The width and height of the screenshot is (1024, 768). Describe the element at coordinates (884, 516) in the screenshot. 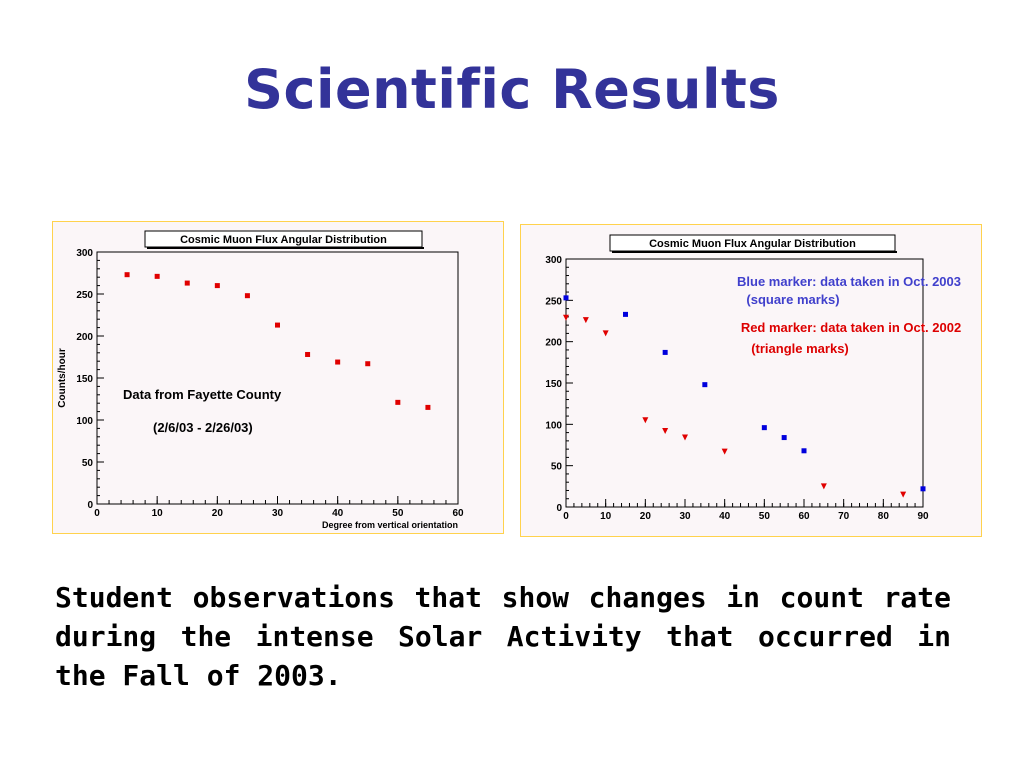

I see `x-tick-label: 80` at that location.